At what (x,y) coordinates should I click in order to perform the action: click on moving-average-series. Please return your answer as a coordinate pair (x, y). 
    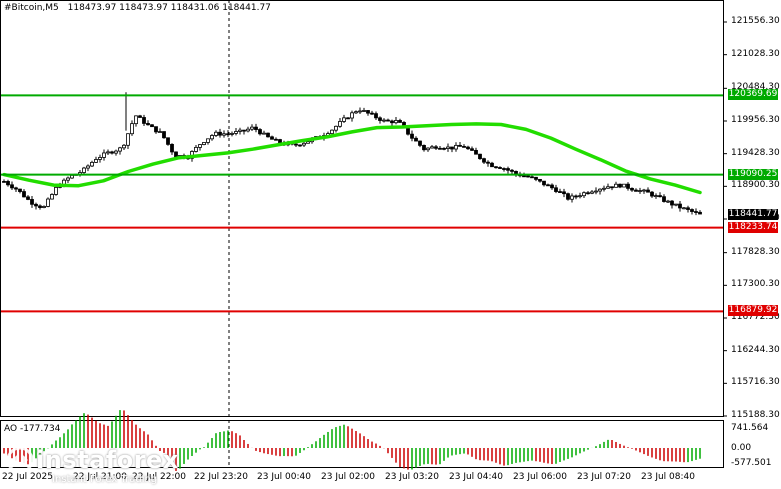
    Looking at the image, I should click on (352, 158).